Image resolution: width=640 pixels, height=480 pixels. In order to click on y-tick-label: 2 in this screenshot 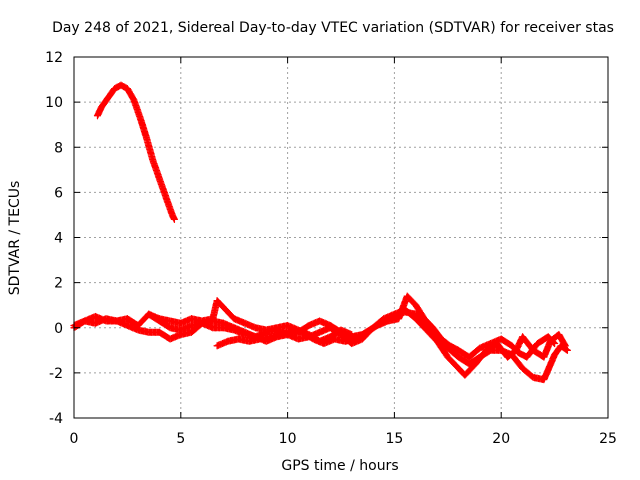, I will do `click(58, 284)`.